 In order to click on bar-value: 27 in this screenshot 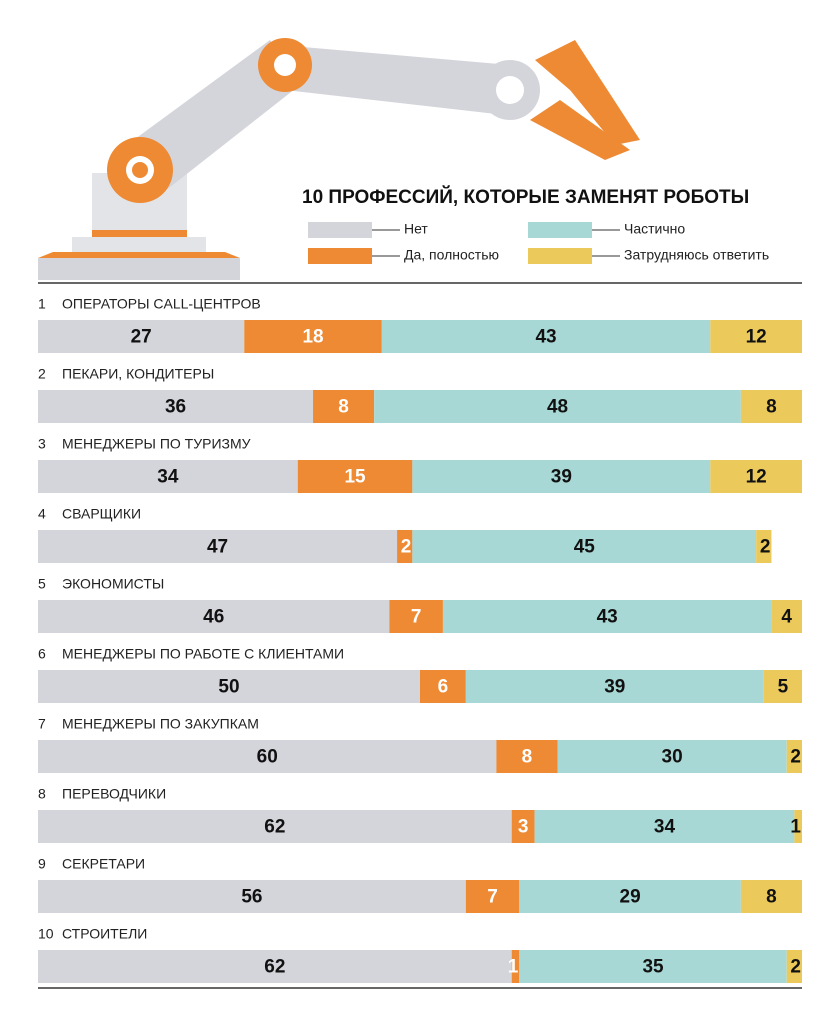, I will do `click(141, 337)`.